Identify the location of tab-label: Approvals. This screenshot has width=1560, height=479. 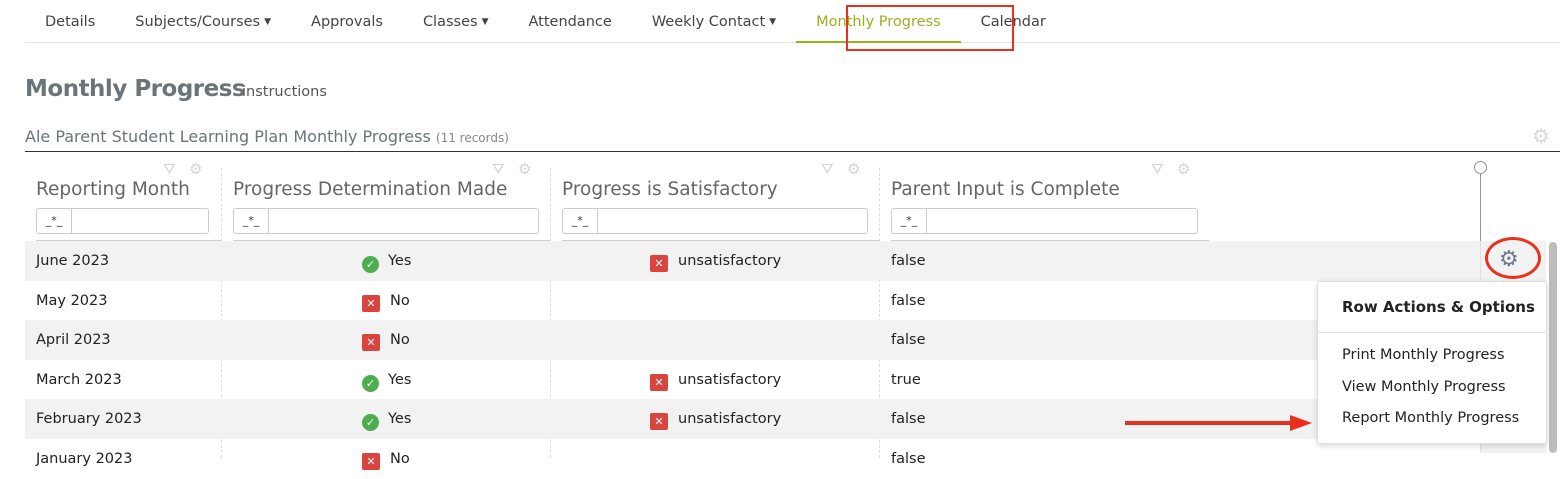
(347, 22).